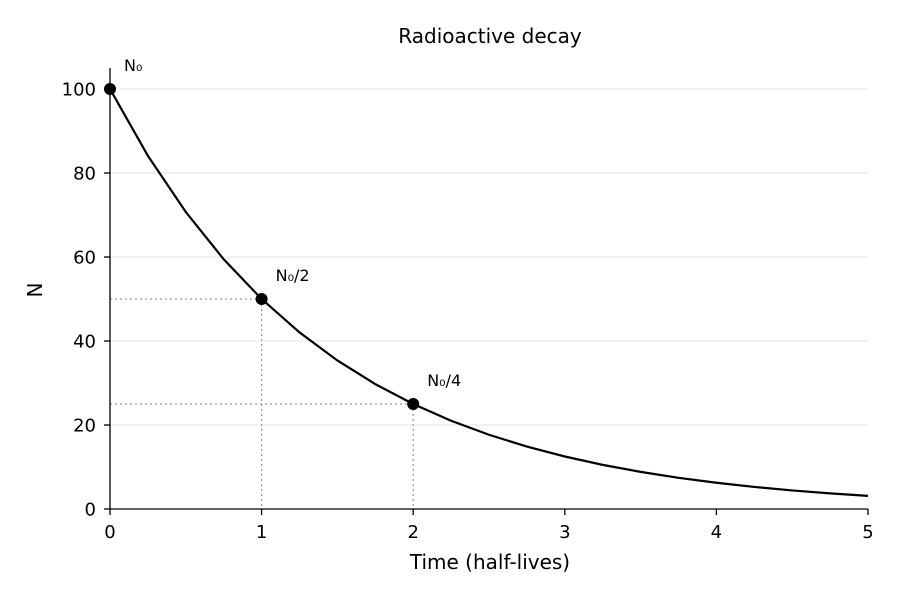 The height and width of the screenshot is (600, 900). Describe the element at coordinates (261, 532) in the screenshot. I see `x-tick-label: 1` at that location.